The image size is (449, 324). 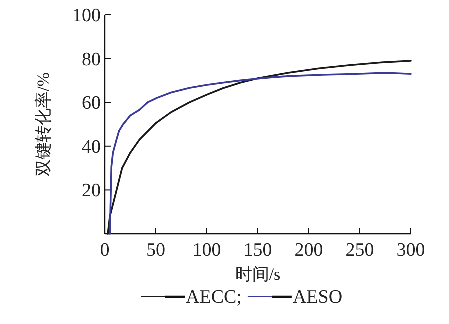 I want to click on x-tick-label: 250, so click(x=360, y=250).